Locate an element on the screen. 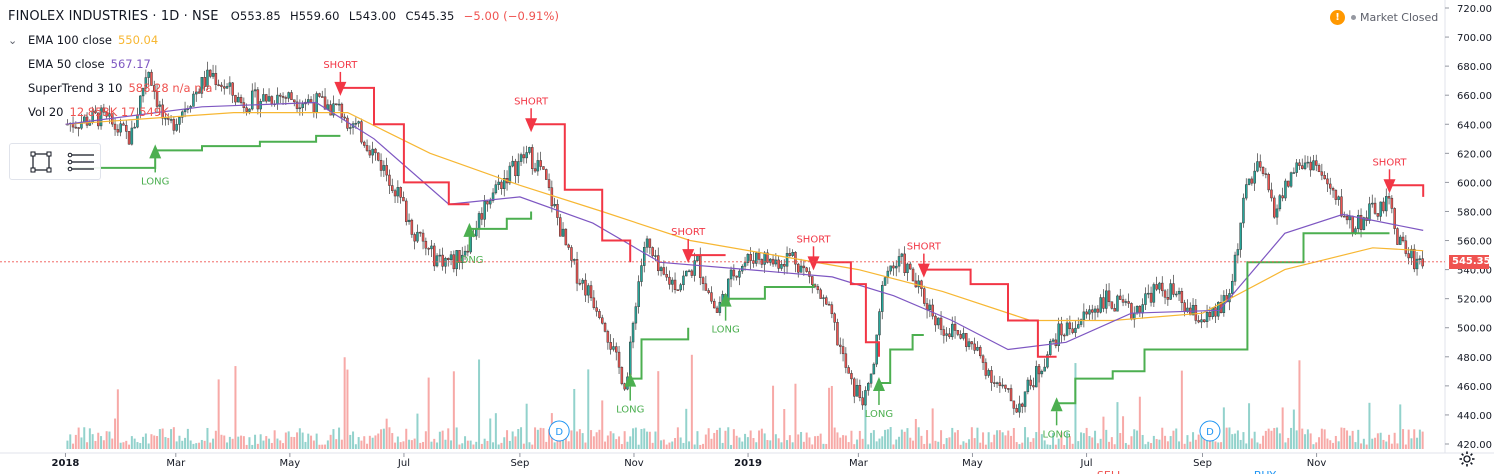 This screenshot has width=1494, height=474. y-tick-label: 660.00 is located at coordinates (1474, 96).